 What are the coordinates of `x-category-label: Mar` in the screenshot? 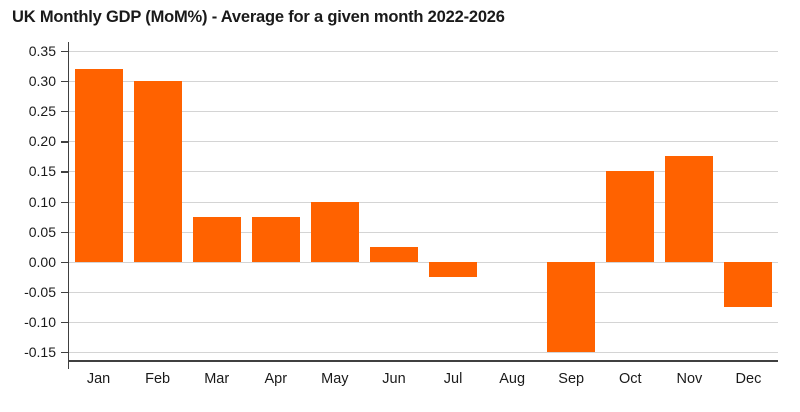 It's located at (217, 379).